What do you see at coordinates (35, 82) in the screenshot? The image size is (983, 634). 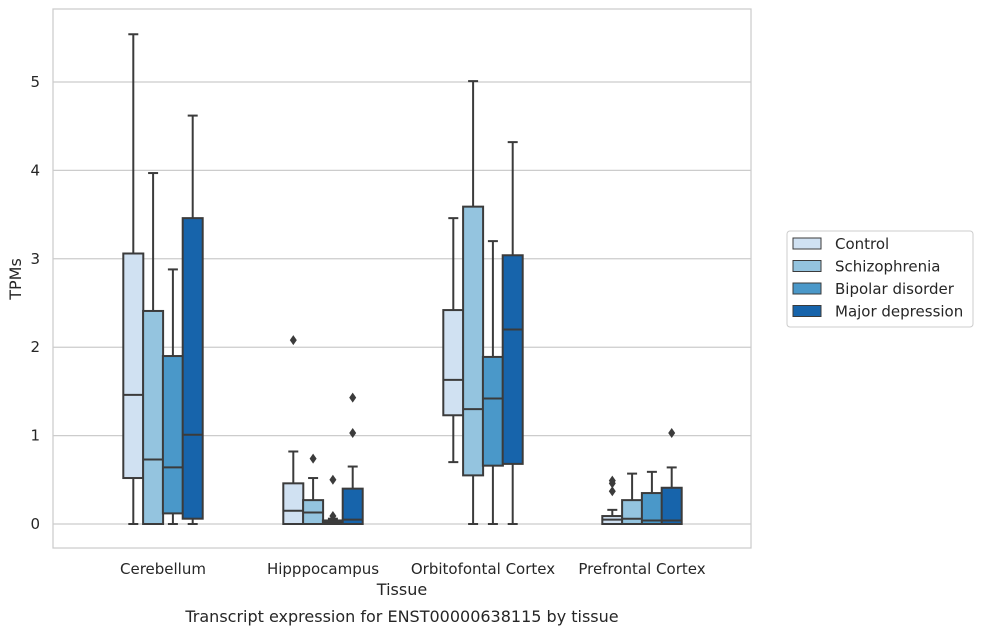 I see `y-tick-label: 5` at bounding box center [35, 82].